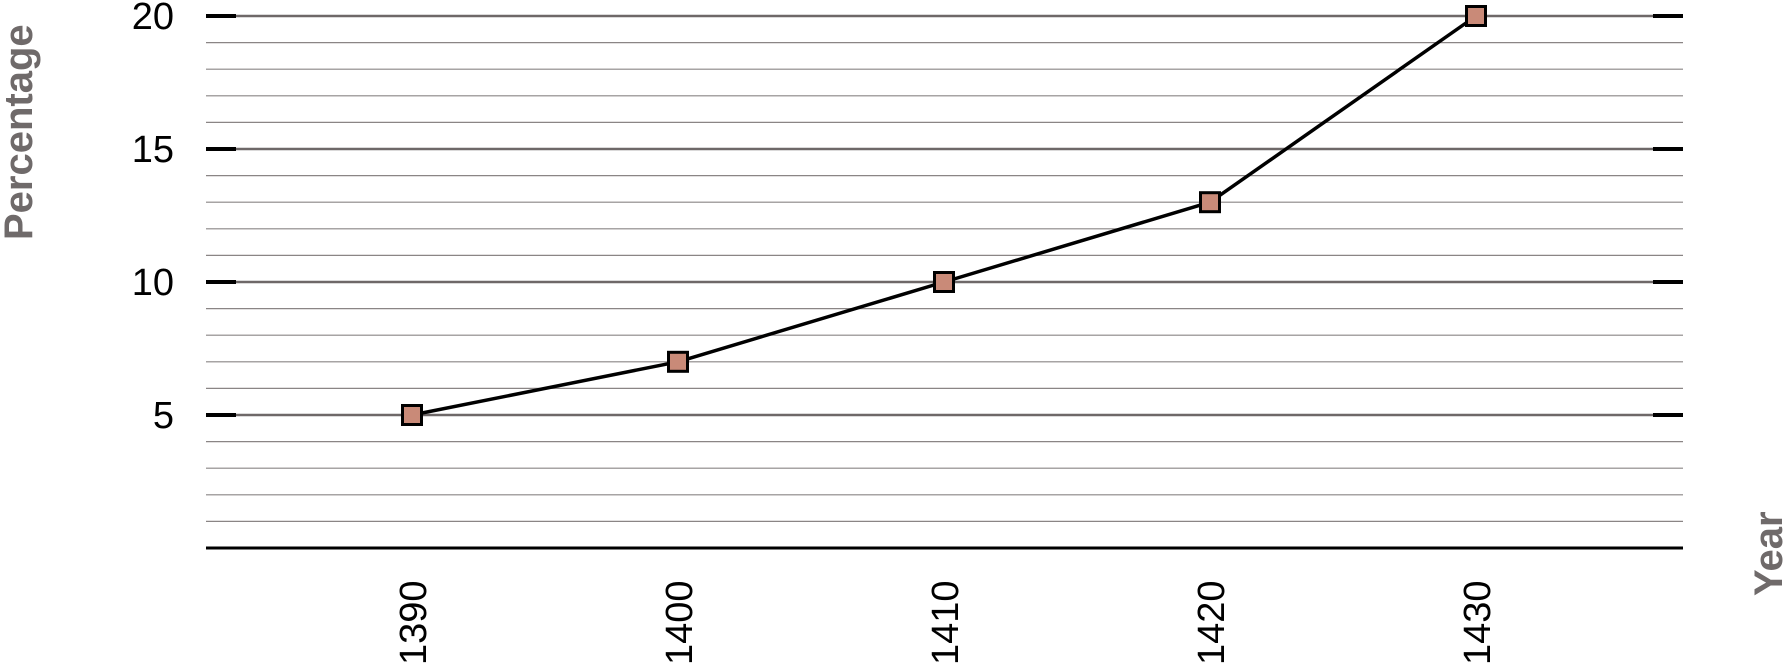  I want to click on x-tick-label: 1390, so click(414, 622).